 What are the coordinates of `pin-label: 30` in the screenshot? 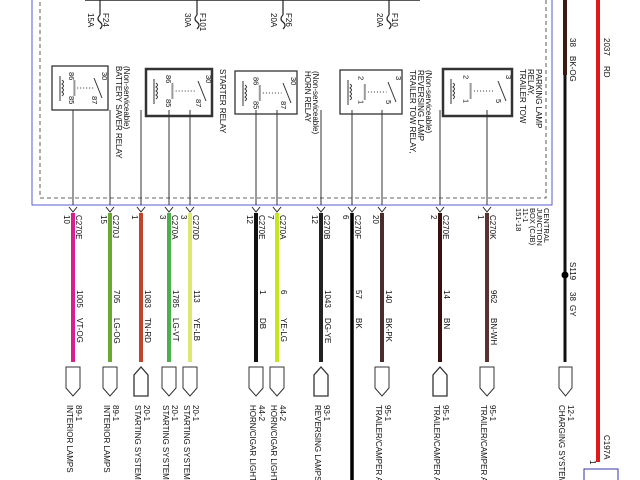 It's located at (104, 76).